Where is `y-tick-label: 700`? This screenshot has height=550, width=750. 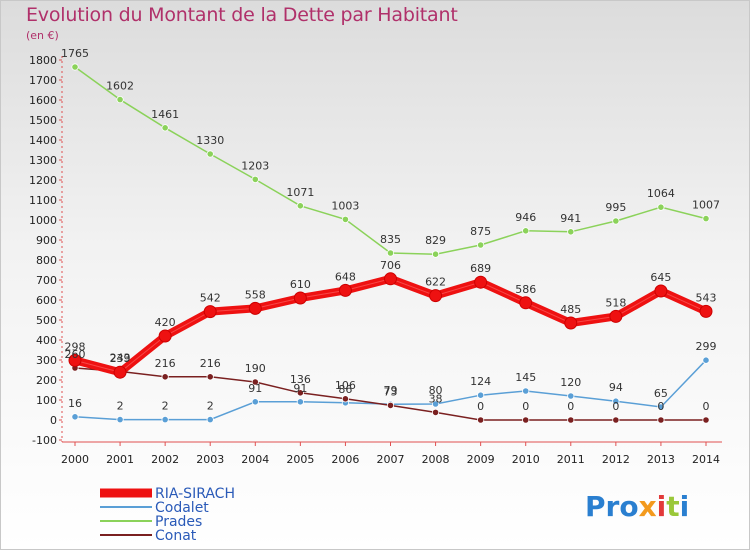 y-tick-label: 700 is located at coordinates (46, 280).